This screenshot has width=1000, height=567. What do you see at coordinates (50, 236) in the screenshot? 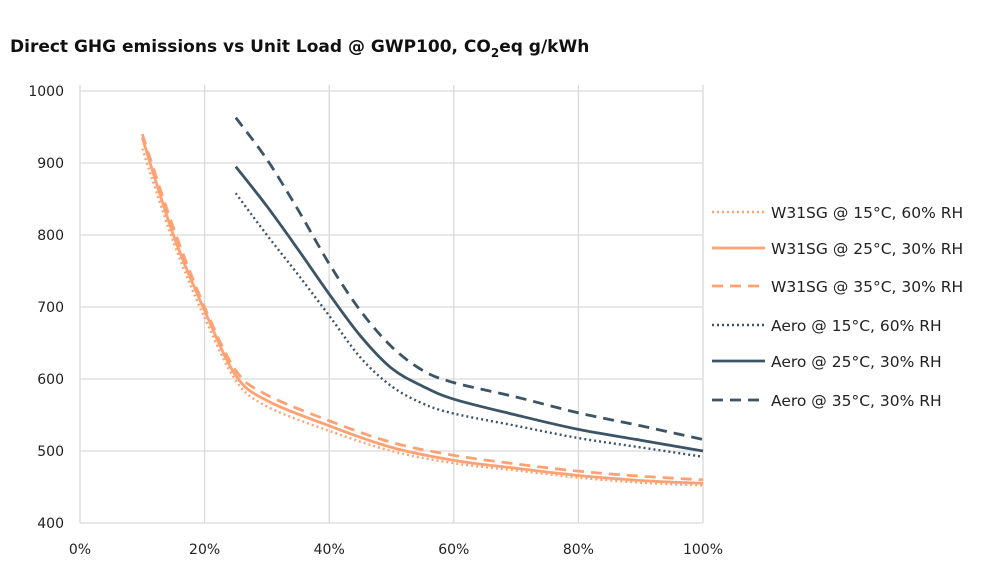
I see `y-tick-label: 800` at bounding box center [50, 236].